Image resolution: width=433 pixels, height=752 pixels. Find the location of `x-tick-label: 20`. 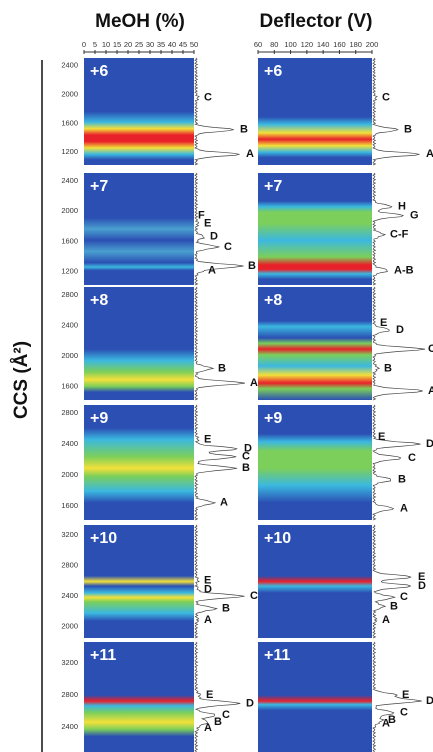

x-tick-label: 20 is located at coordinates (128, 44).